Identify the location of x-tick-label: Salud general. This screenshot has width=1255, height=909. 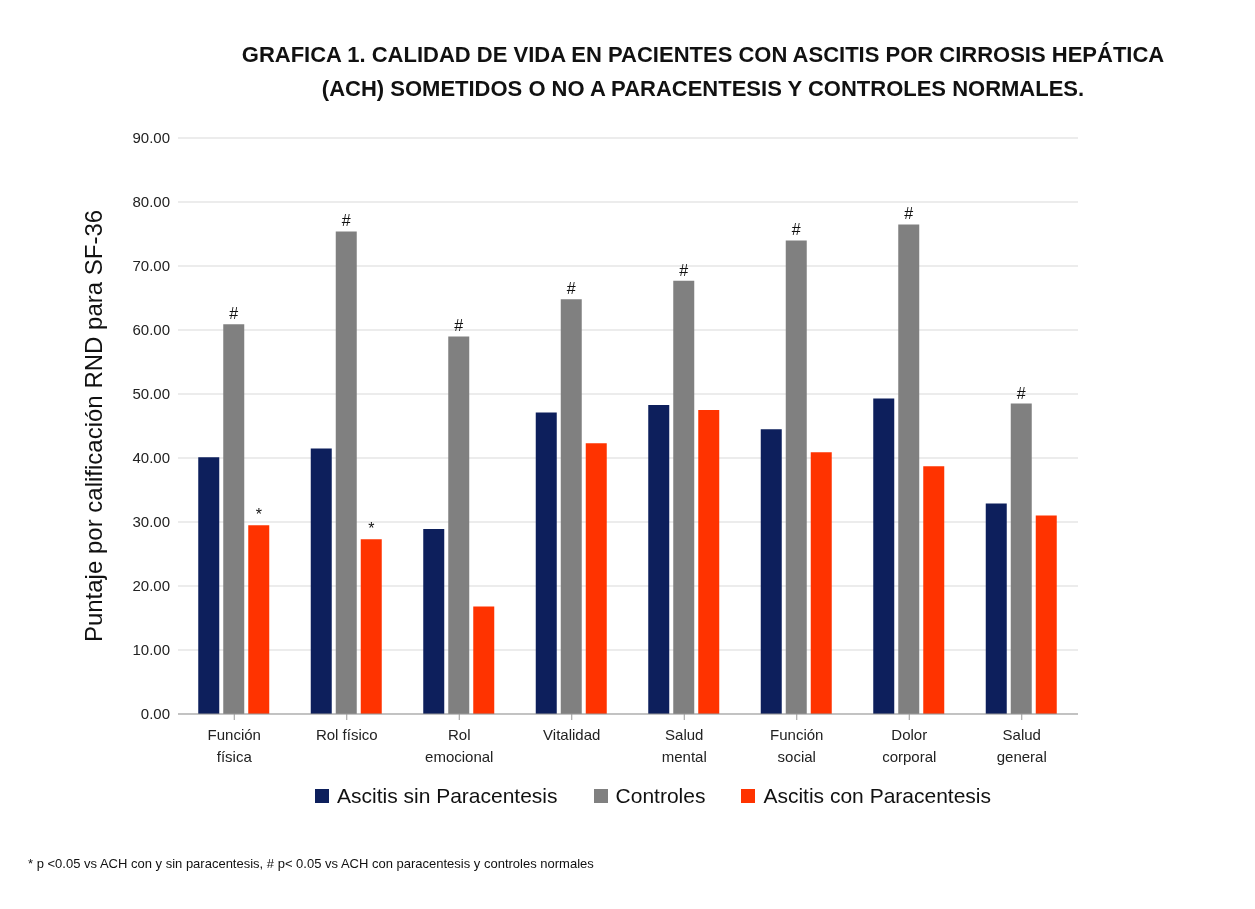
(1021, 745).